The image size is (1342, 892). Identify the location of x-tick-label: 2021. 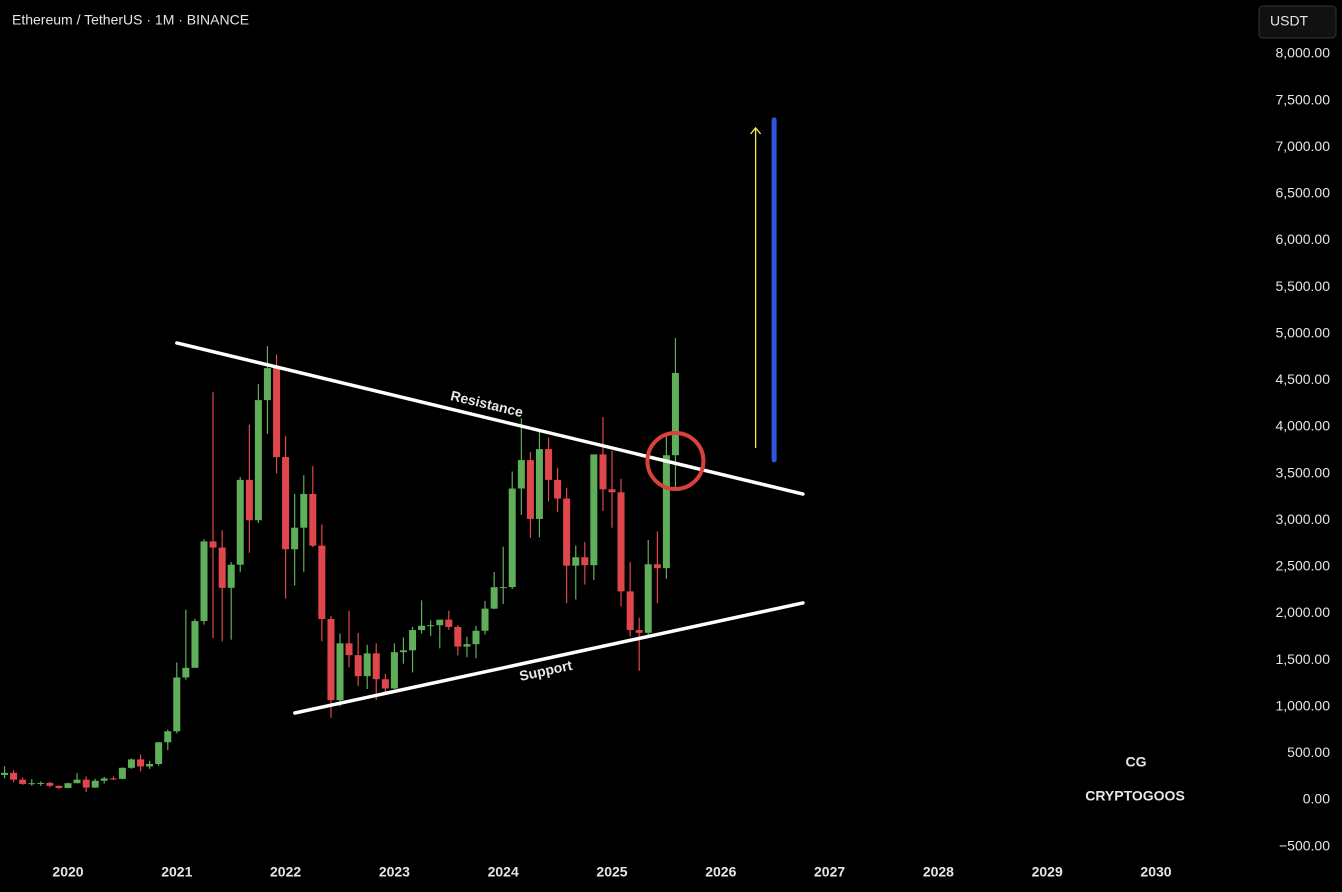
(176, 872).